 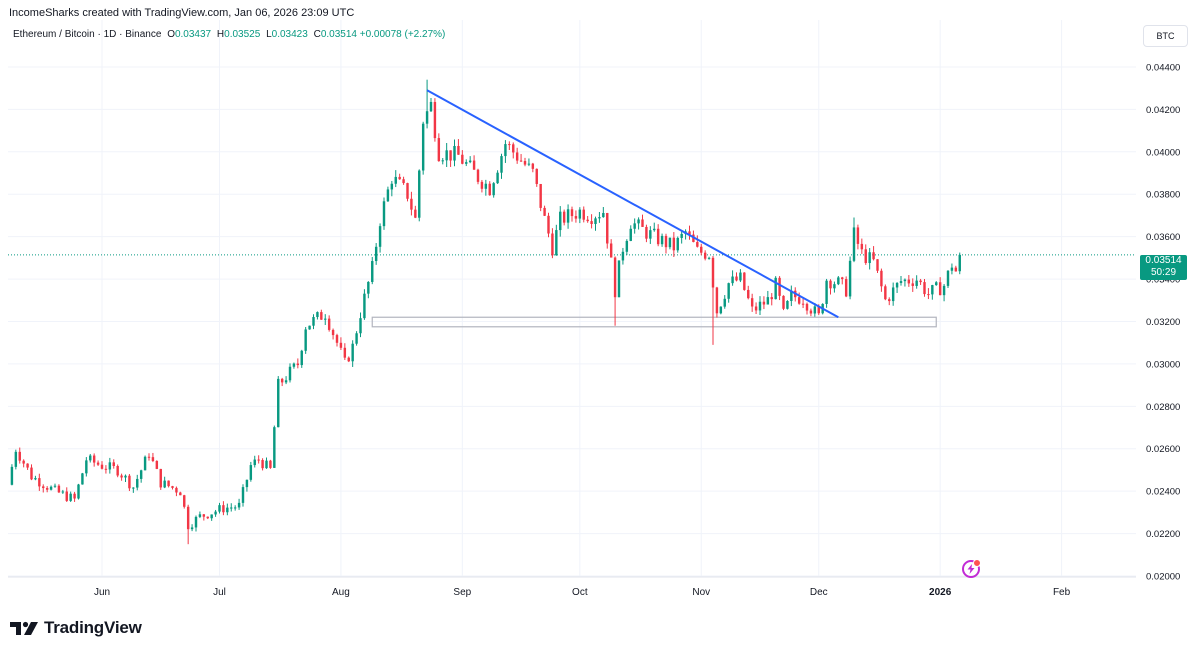 What do you see at coordinates (632, 204) in the screenshot?
I see `trendline-layer` at bounding box center [632, 204].